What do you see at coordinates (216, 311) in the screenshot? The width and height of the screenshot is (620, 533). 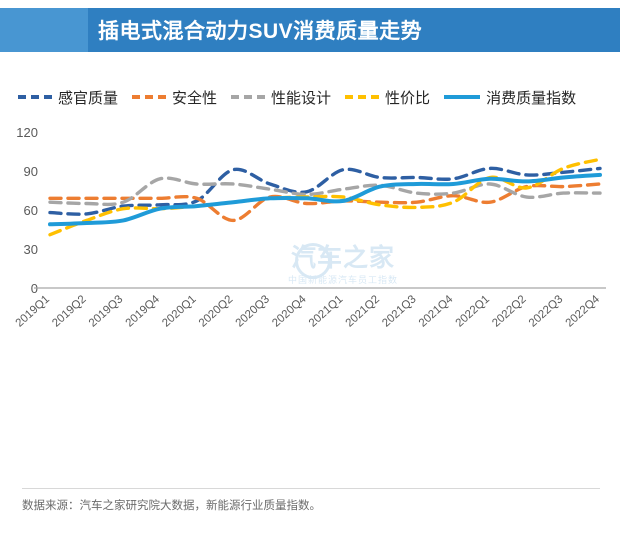 I see `x-tick-label: 2020Q2` at bounding box center [216, 311].